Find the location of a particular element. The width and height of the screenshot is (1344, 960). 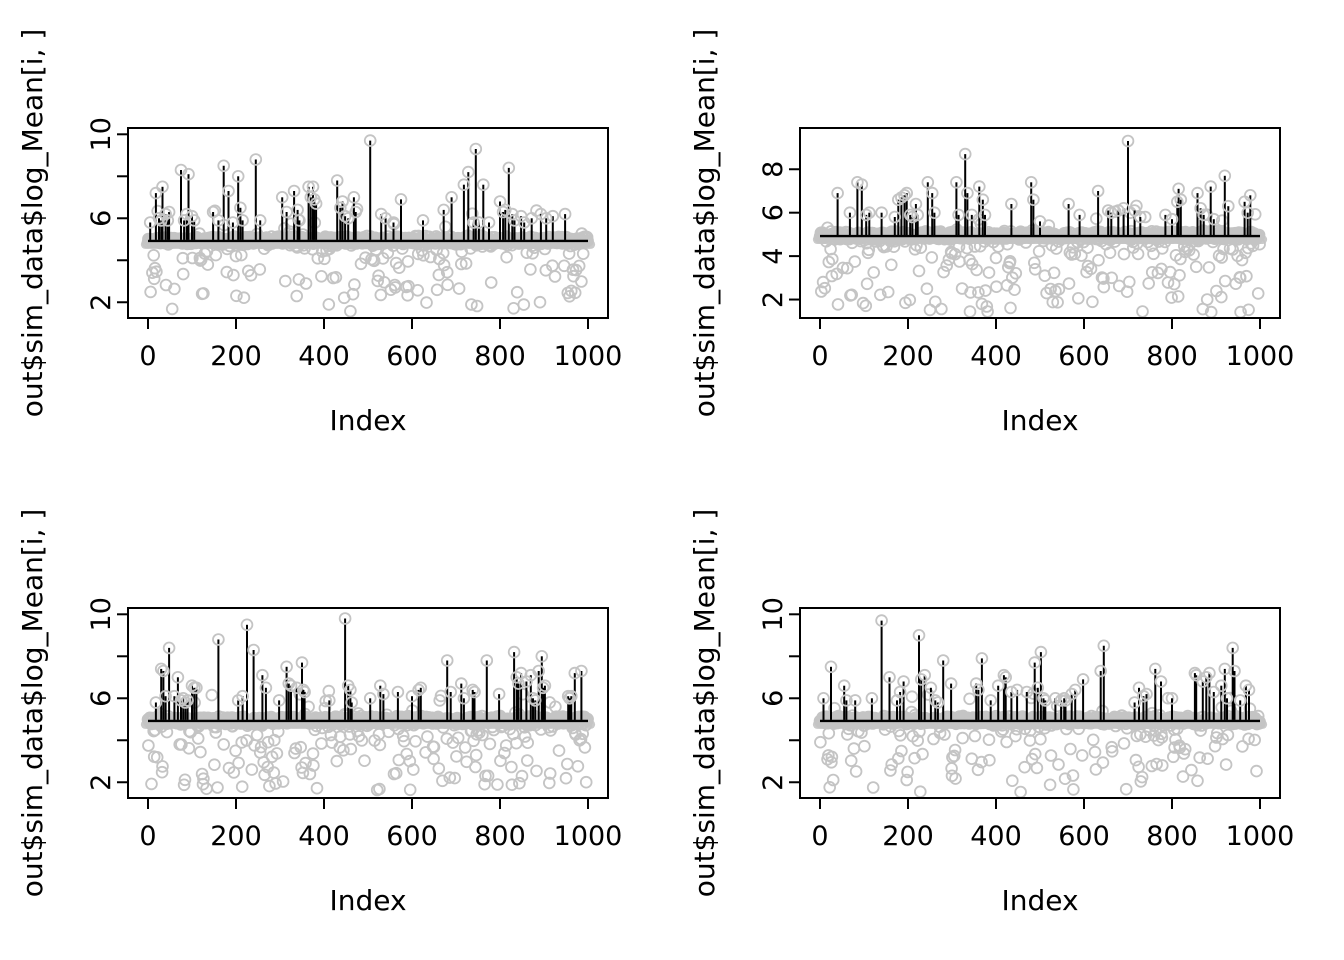

y-axis-title: out$sim_data$log_Mean[i, ] is located at coordinates (32, 703).